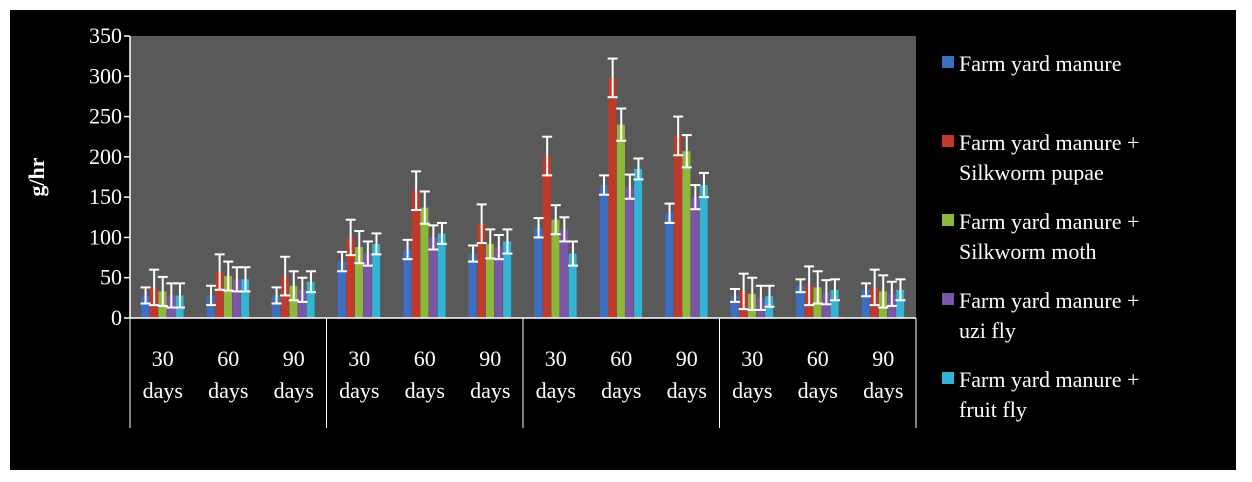 This screenshot has height=482, width=1252. I want to click on y-tick-label: 50, so click(111, 277).